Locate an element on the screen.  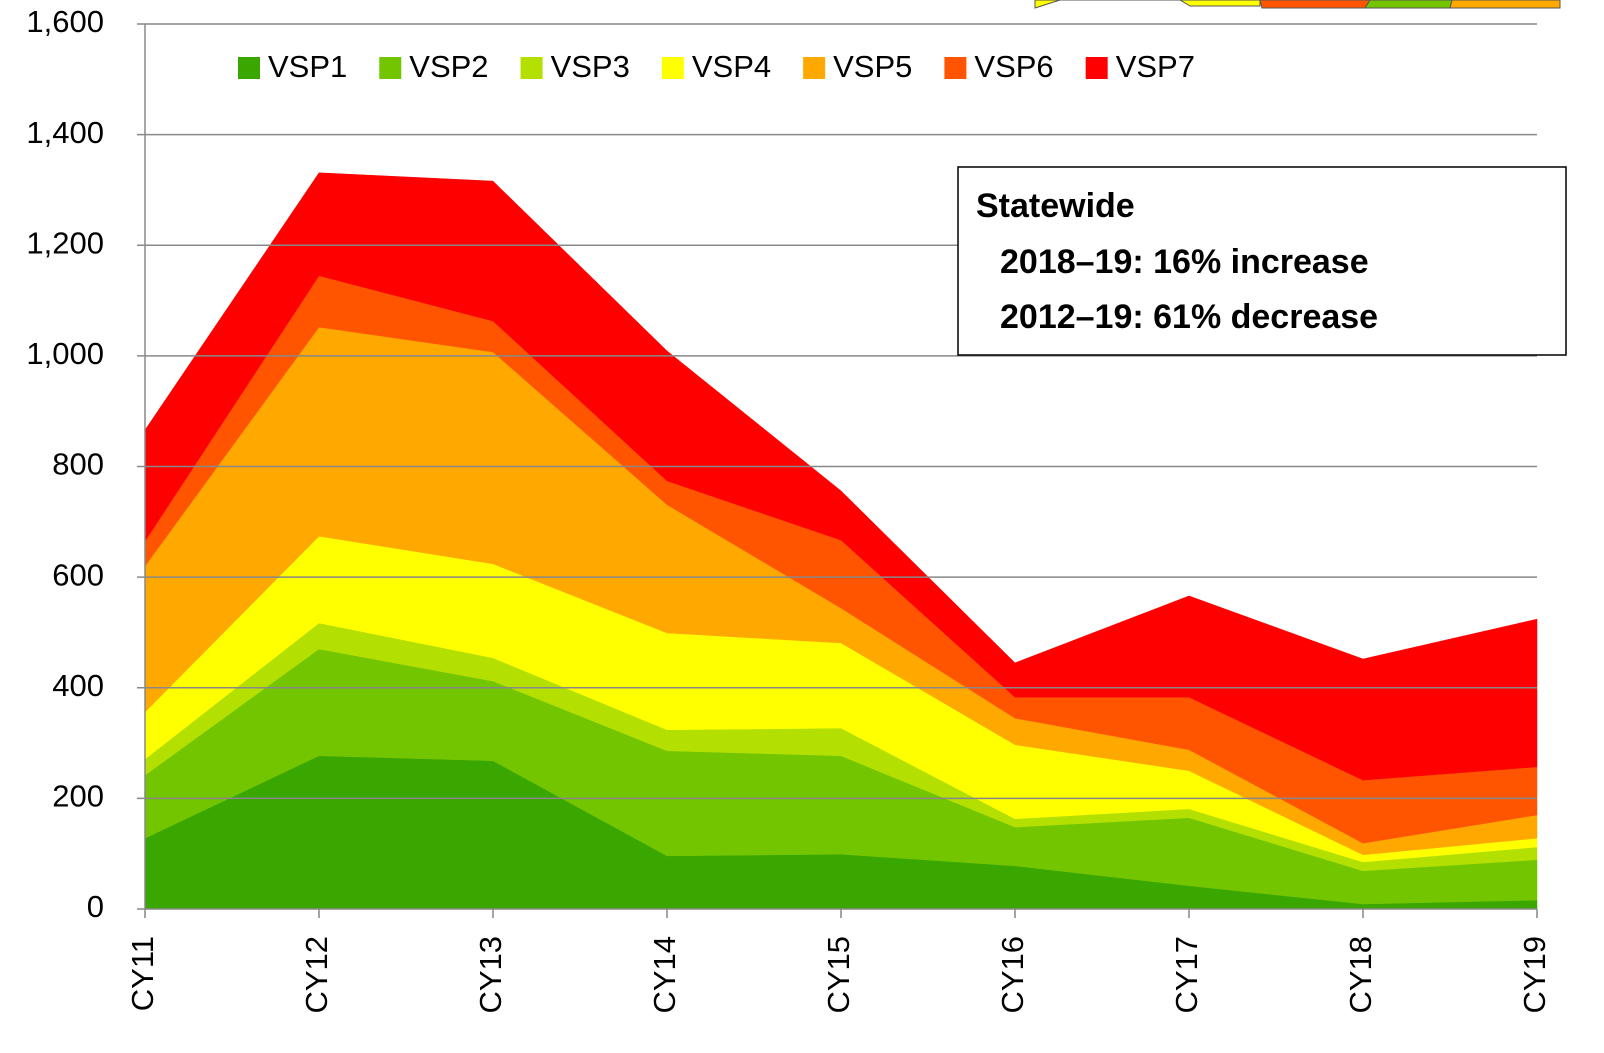
legend-label: VSP5 is located at coordinates (872, 66).